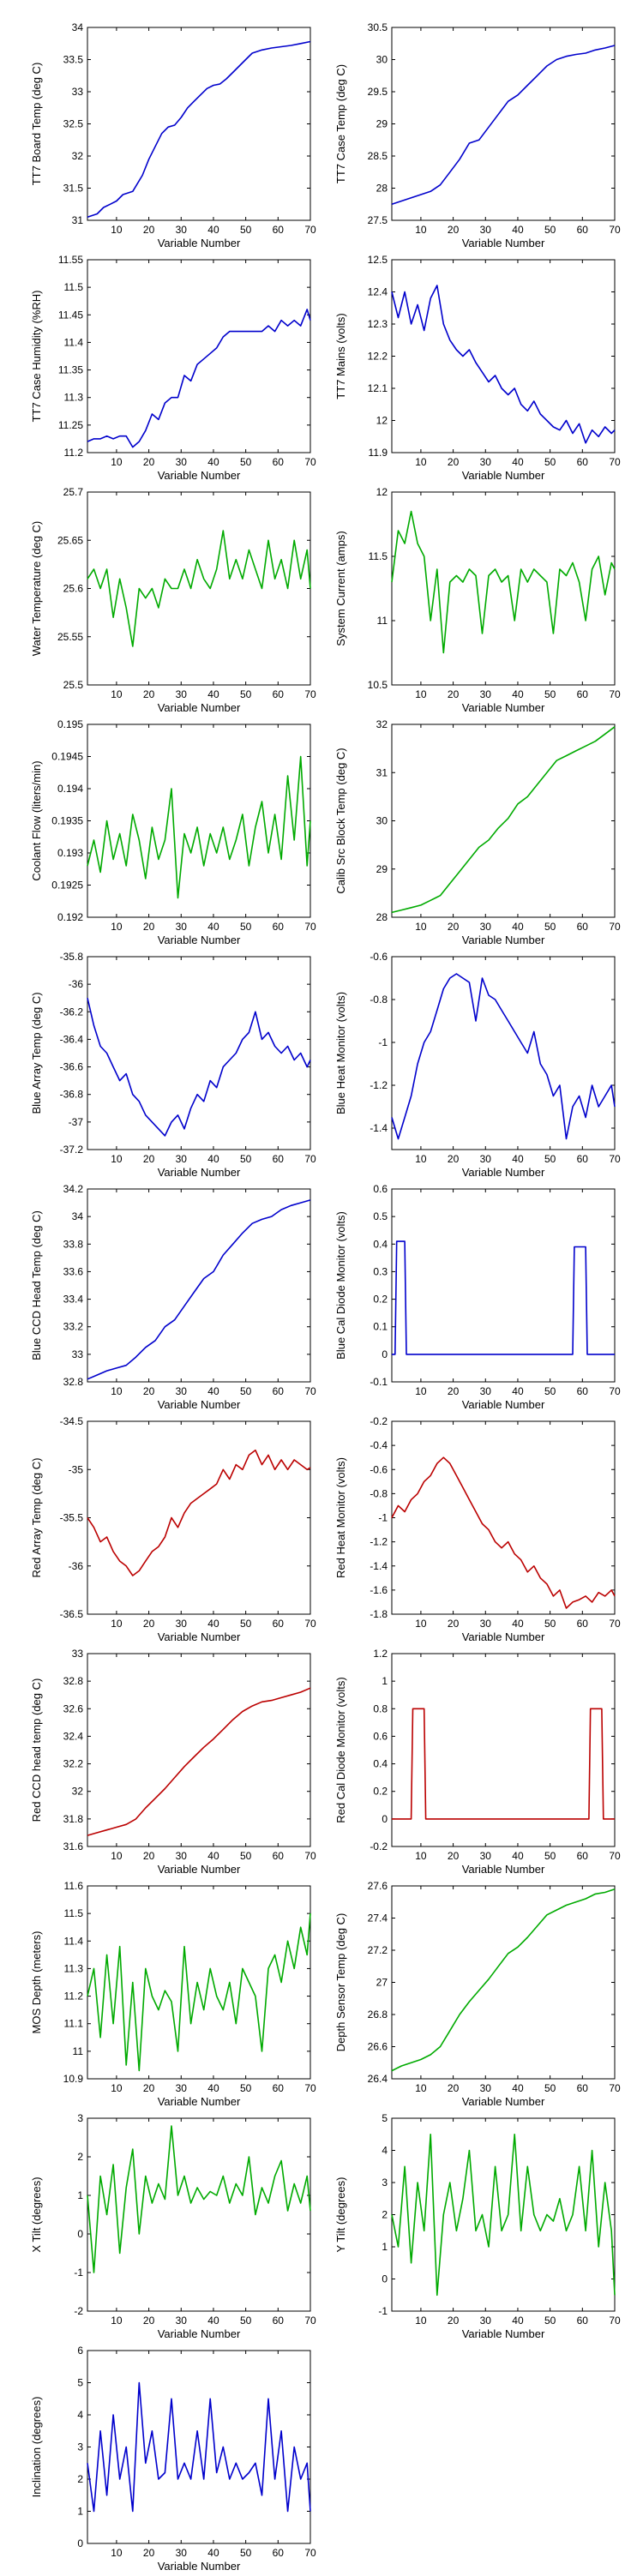 The width and height of the screenshot is (643, 2576). What do you see at coordinates (36, 1285) in the screenshot?
I see `y-axis-label: Blue CCD Head Temp (deg C)` at bounding box center [36, 1285].